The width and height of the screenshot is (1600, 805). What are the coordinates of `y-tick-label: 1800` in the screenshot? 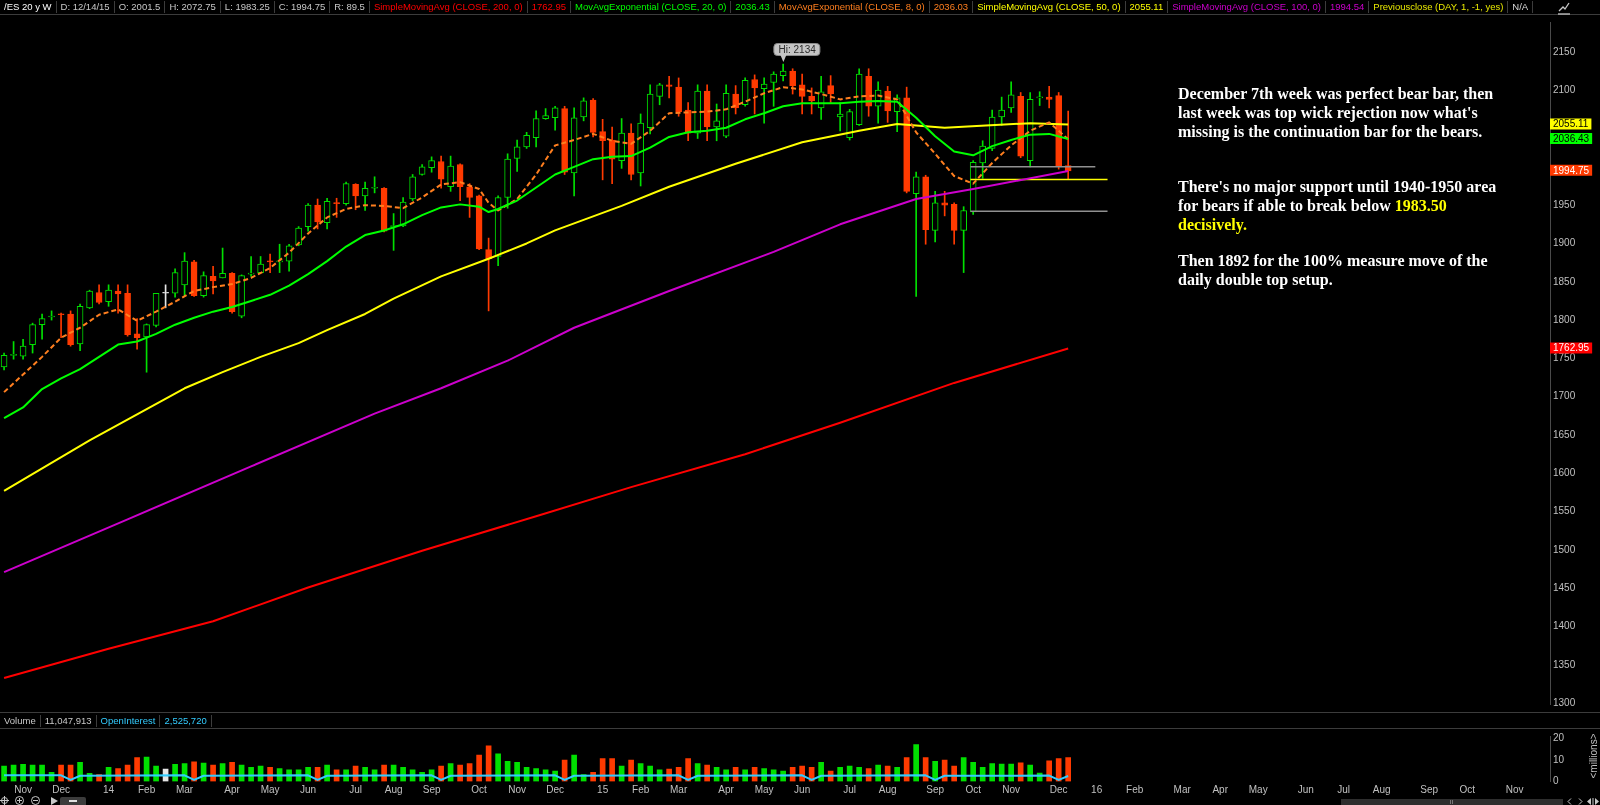 It's located at (1564, 319).